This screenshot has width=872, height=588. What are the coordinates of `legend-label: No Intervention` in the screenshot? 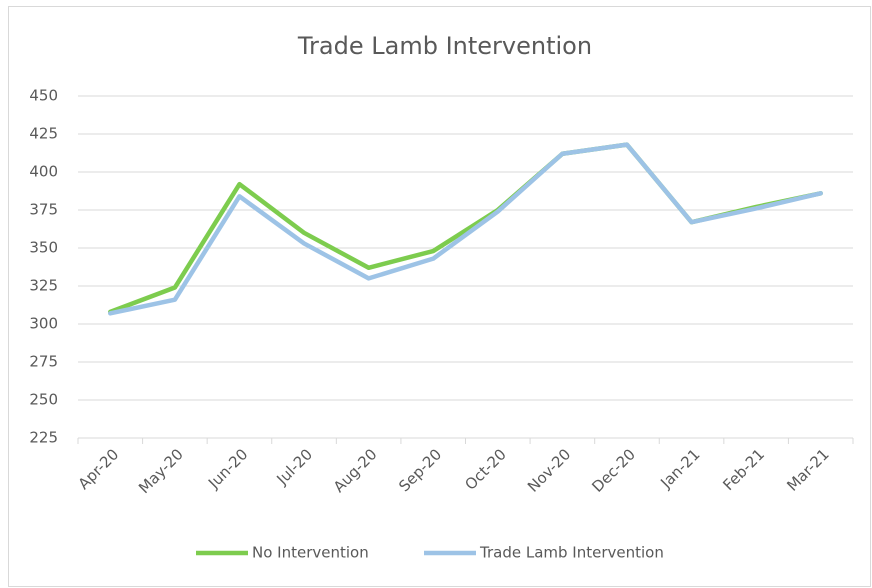 It's located at (310, 553).